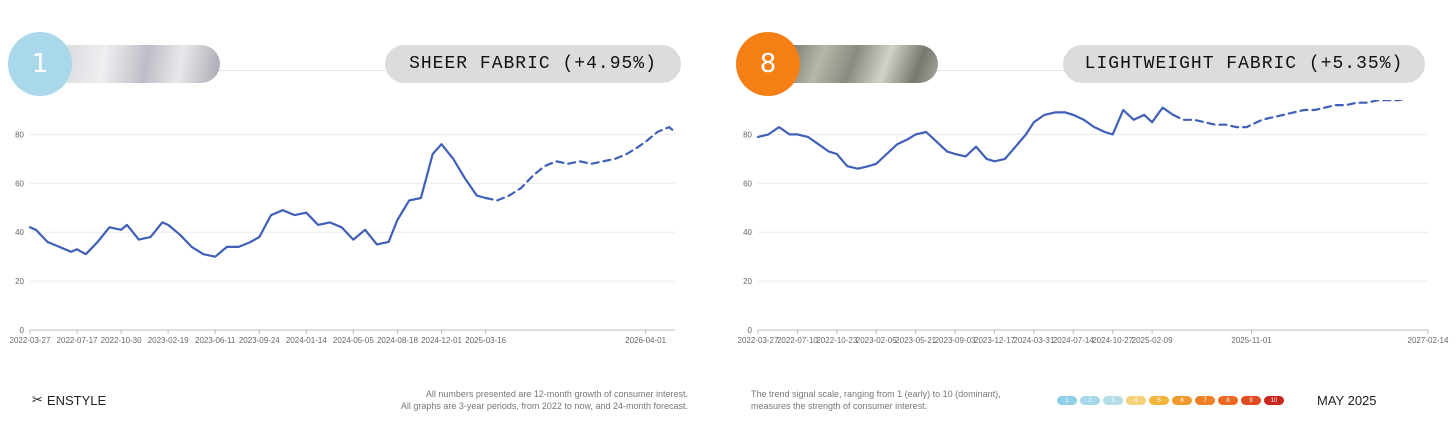  What do you see at coordinates (1033, 340) in the screenshot?
I see `x-tick-label: 2024-03-31` at bounding box center [1033, 340].